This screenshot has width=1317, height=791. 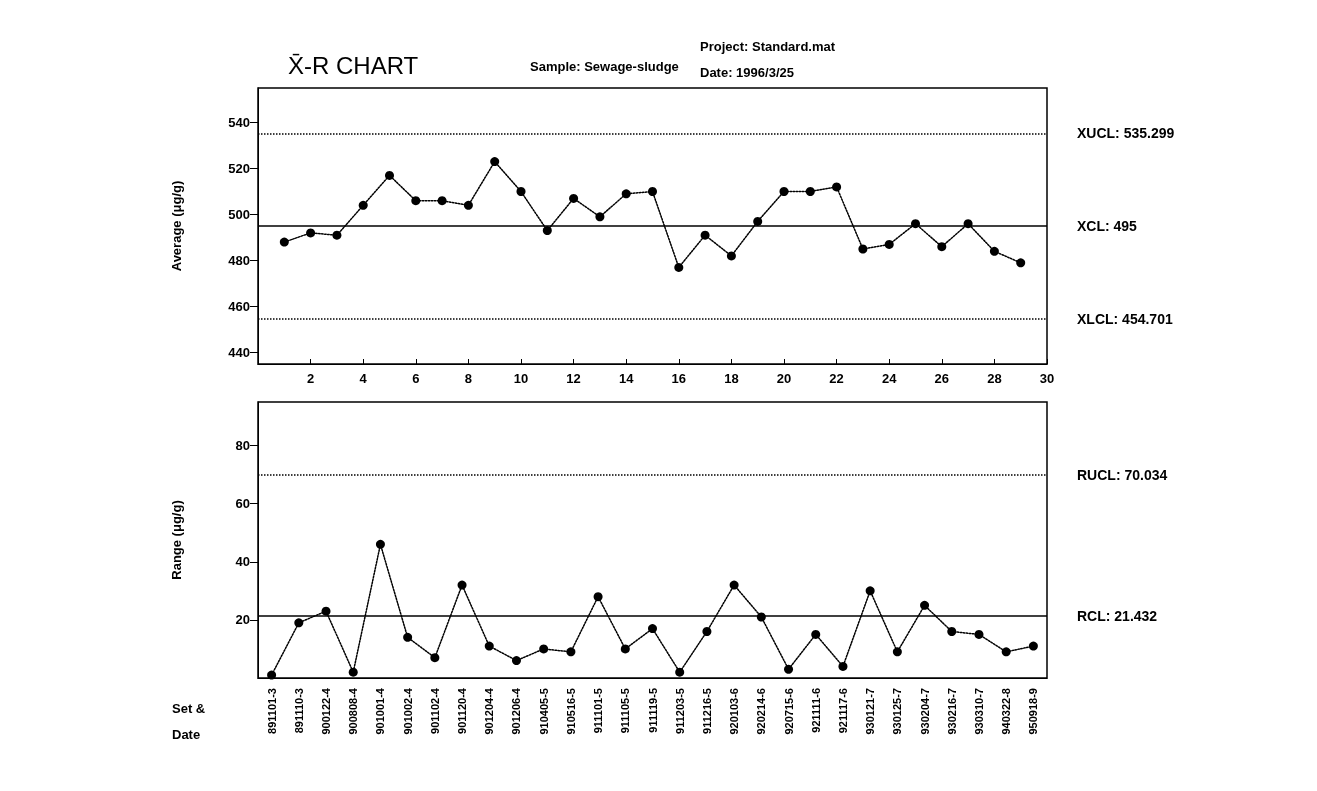 I want to click on x-tick-label: 910516-5, so click(x=570, y=711).